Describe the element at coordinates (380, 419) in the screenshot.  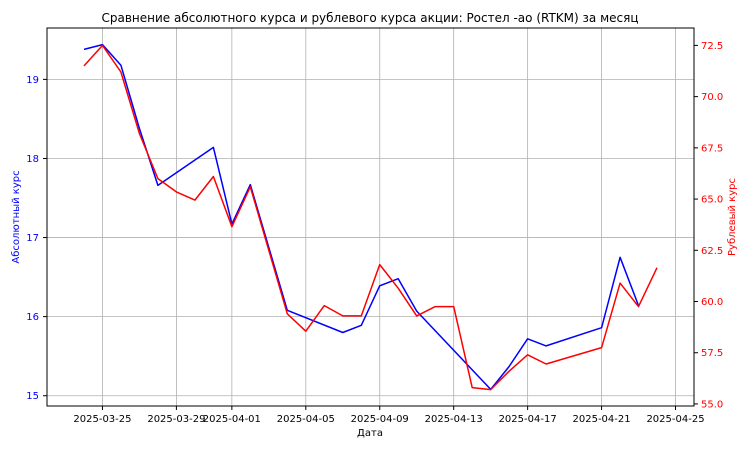
I see `x-tick-label: 2025-04-09` at that location.